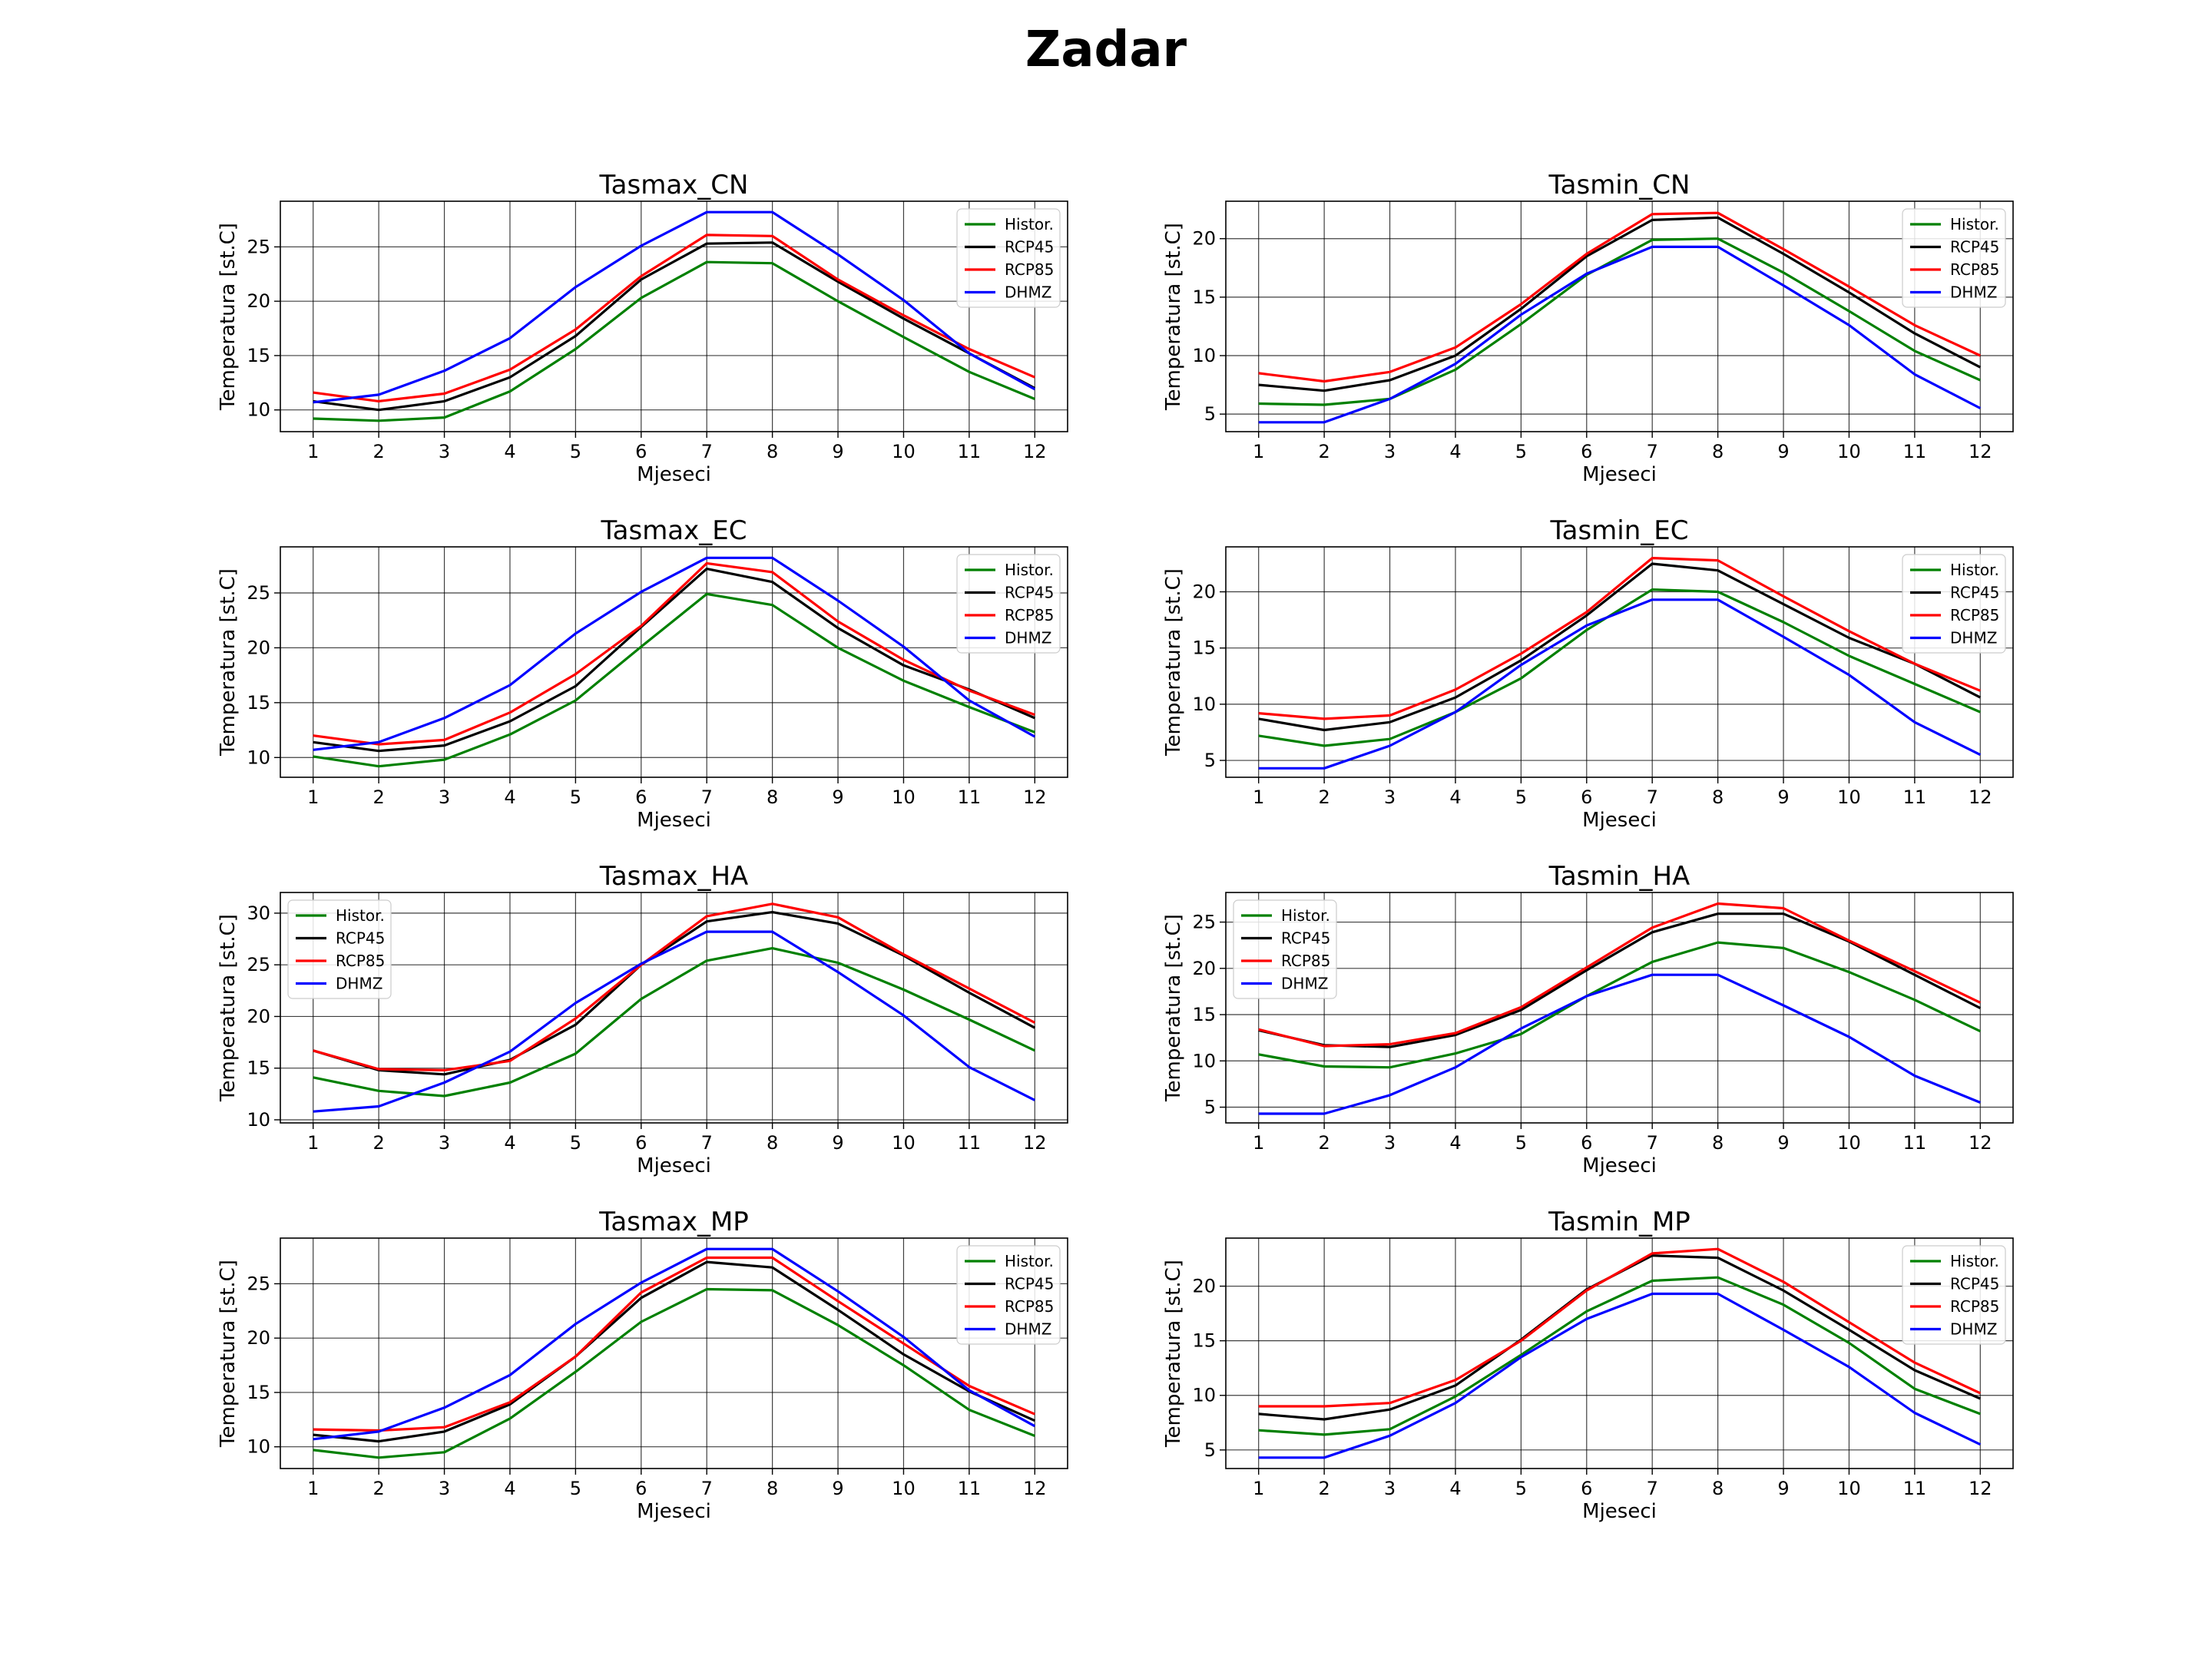  Describe the element at coordinates (1106, 50) in the screenshot. I see `page-title: Zadar` at that location.